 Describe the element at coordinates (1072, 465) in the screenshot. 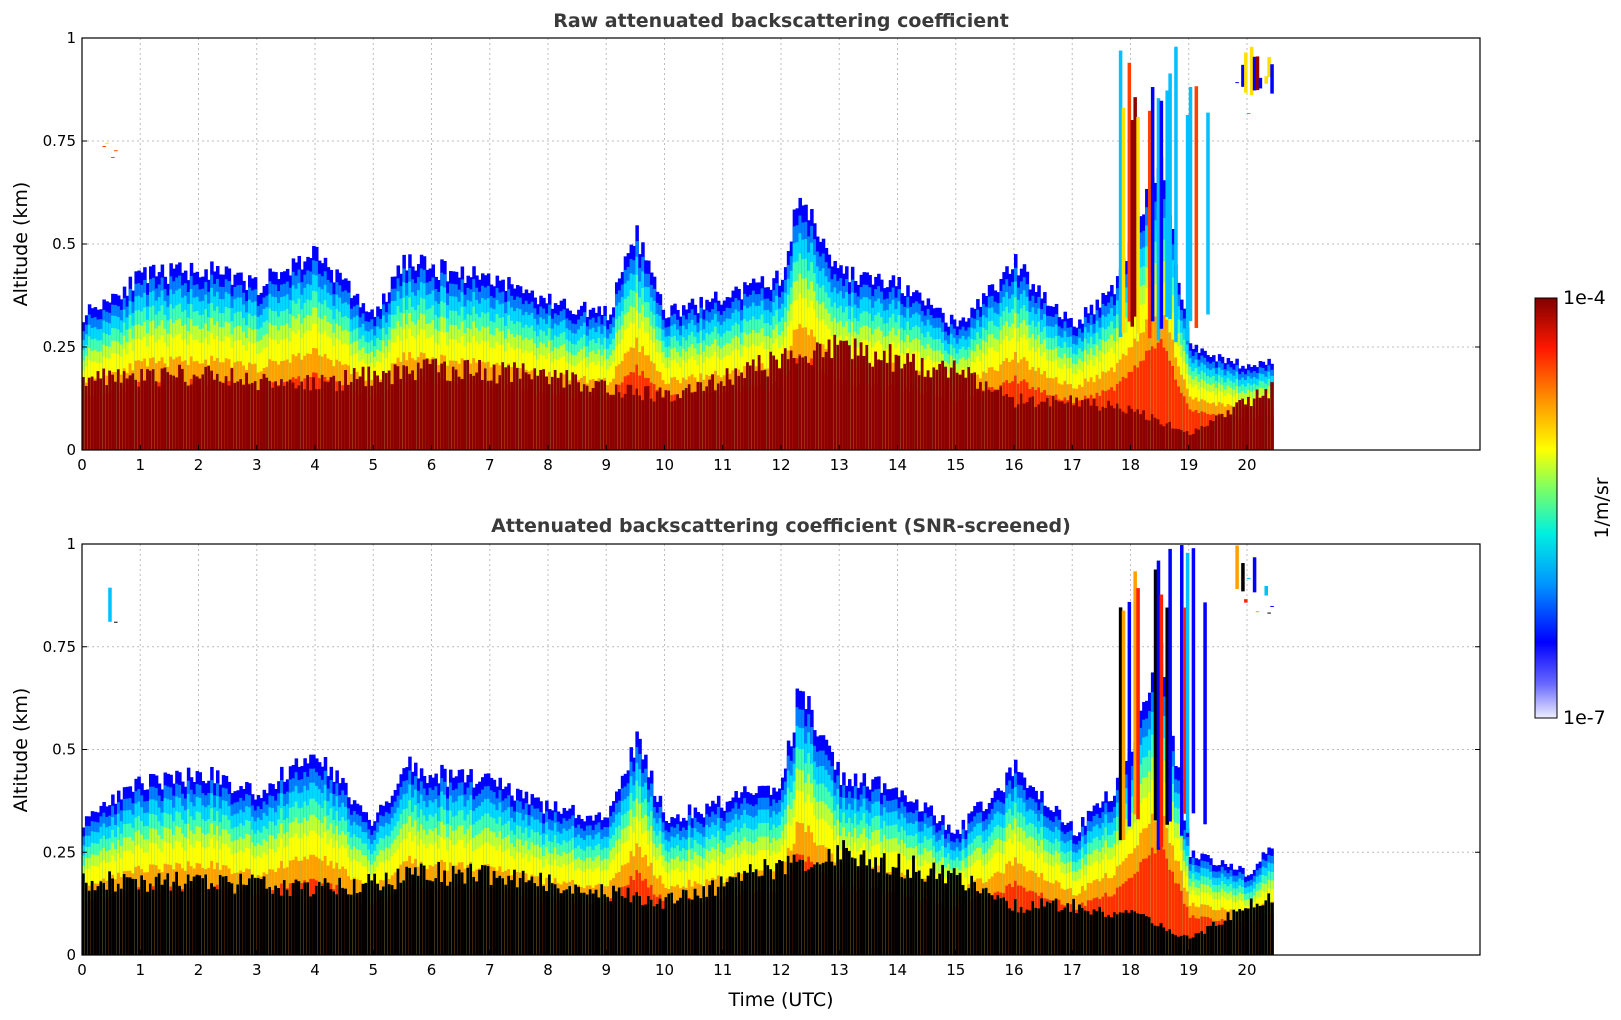

I see `x-tick-label: 17` at that location.